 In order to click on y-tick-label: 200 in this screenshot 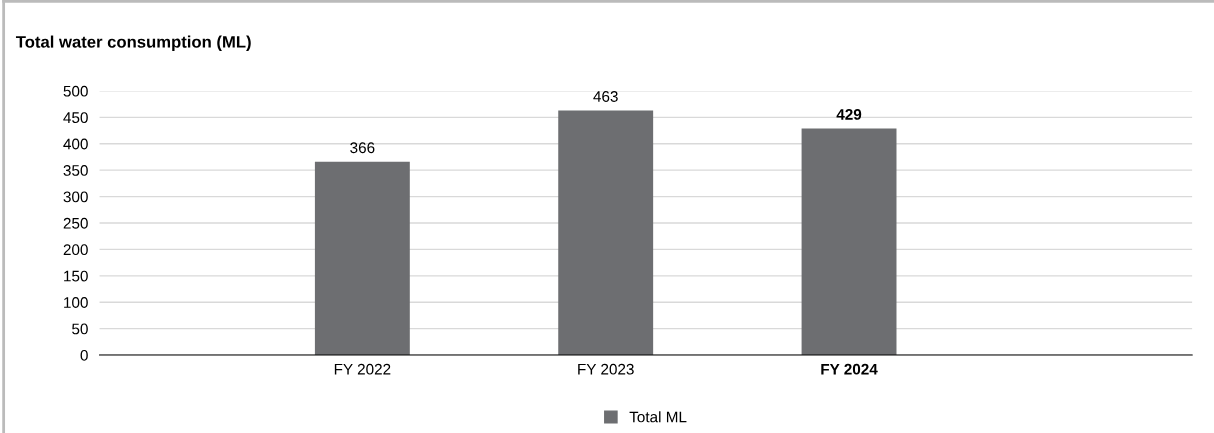, I will do `click(75, 250)`.